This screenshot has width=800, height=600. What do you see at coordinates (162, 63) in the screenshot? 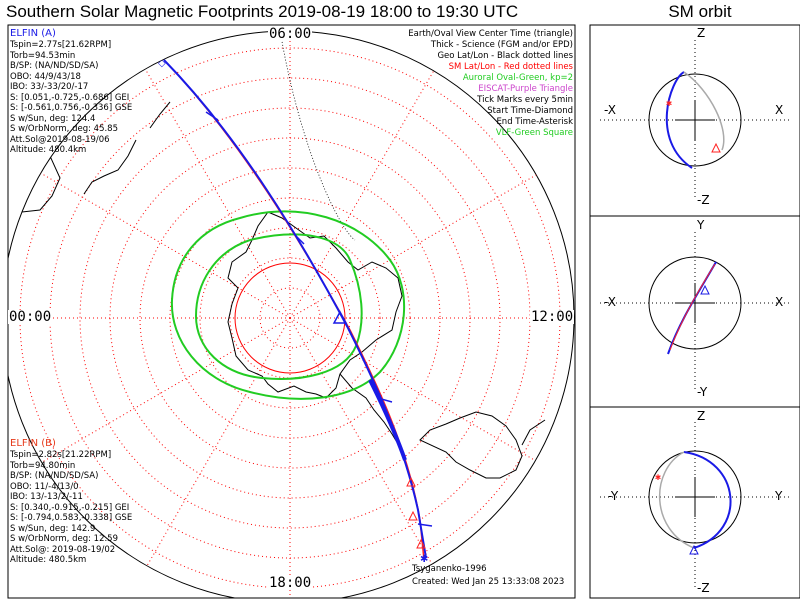
I see `elfin-a-start-diamond: ◇` at bounding box center [162, 63].